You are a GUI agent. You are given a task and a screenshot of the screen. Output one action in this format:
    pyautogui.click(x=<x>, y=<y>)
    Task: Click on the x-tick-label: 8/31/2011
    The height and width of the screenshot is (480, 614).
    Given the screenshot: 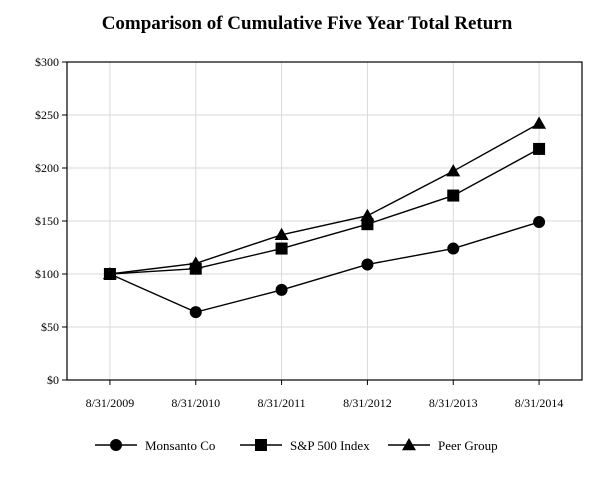 What is the action you would take?
    pyautogui.click(x=281, y=403)
    